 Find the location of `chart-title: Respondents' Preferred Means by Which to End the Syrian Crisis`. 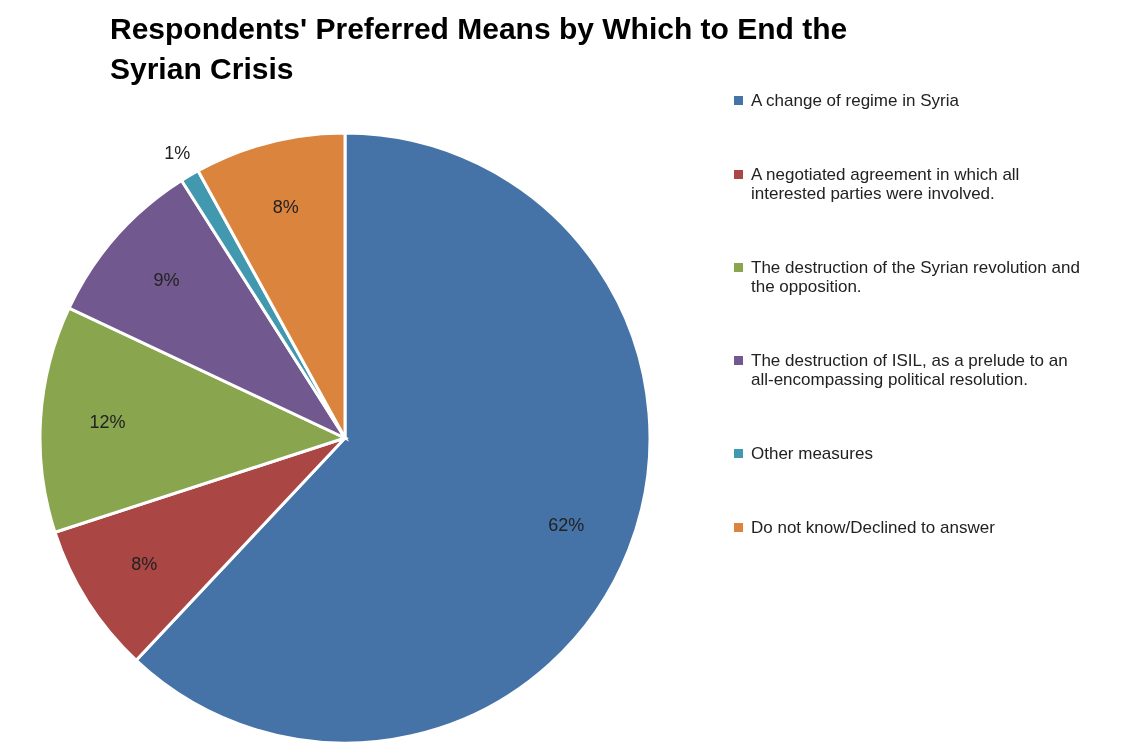

chart-title: Respondents' Preferred Means by Which to End the Syrian Crisis is located at coordinates (479, 48).